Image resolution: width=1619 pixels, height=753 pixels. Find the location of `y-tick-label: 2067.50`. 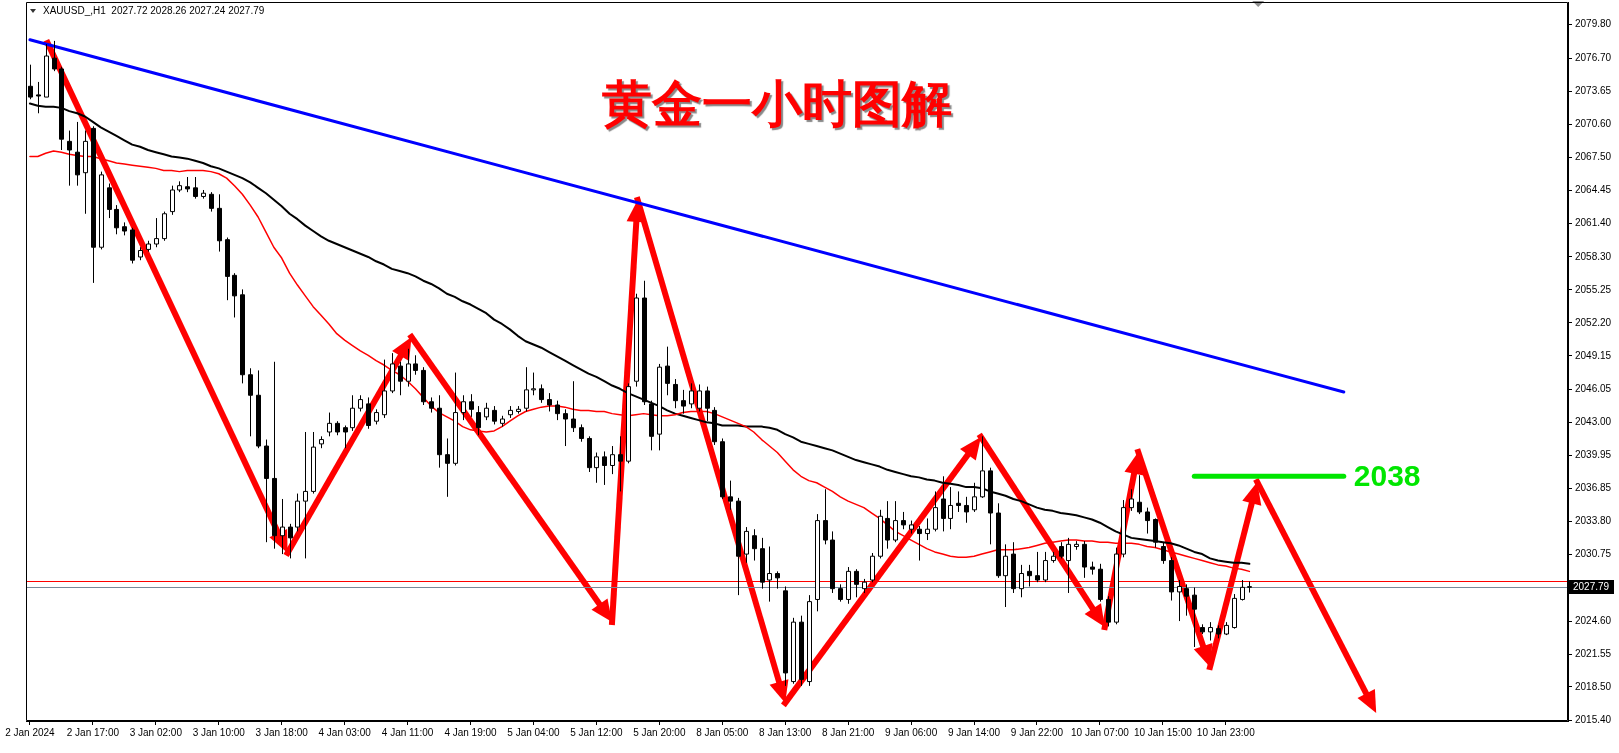

y-tick-label: 2067.50 is located at coordinates (1593, 157).